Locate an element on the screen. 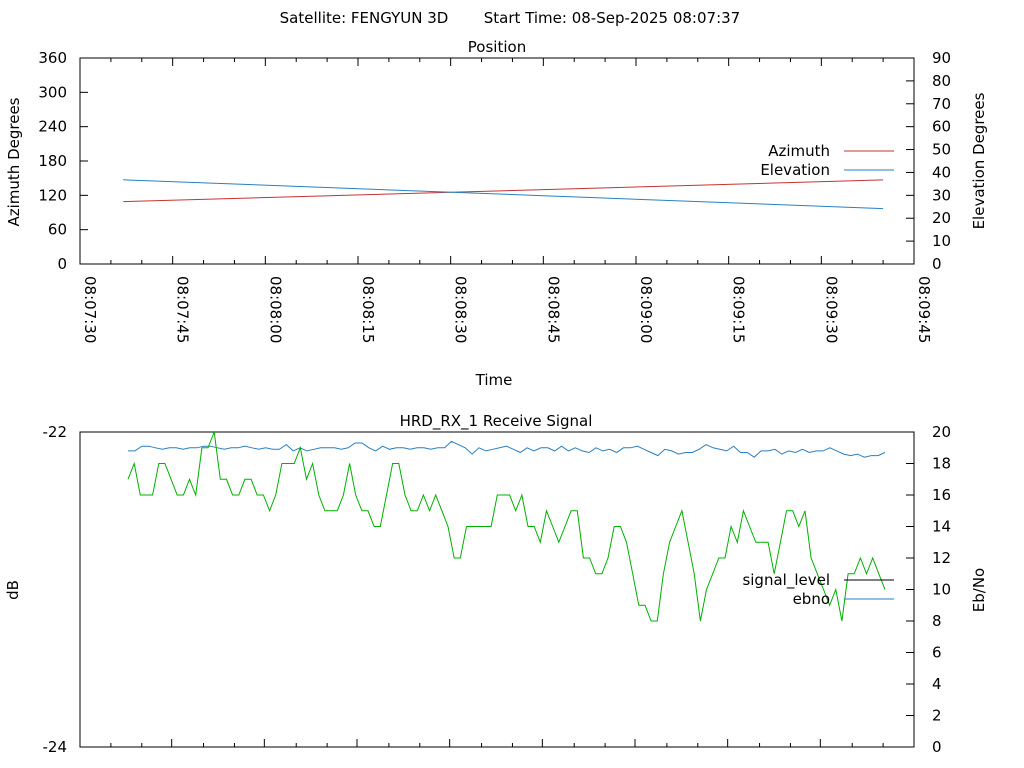  azimuth-tick-label: 360 is located at coordinates (52, 58).